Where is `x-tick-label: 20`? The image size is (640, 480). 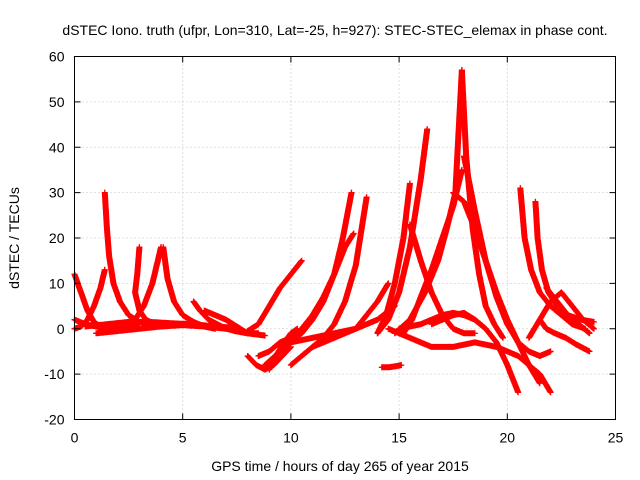 x-tick-label: 20 is located at coordinates (508, 438).